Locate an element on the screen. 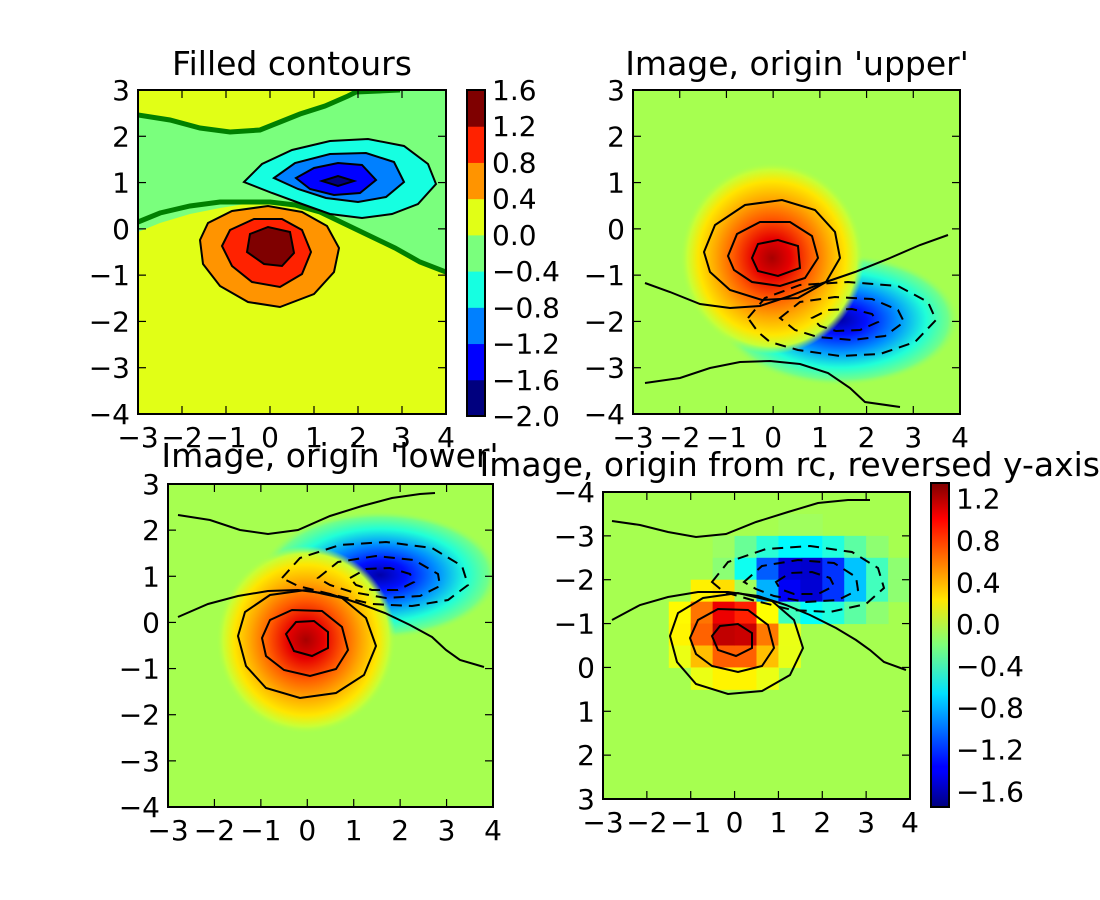 The height and width of the screenshot is (900, 1100). colorbar-levels: 1.61.20.8 0.40.0−0.4−0.8 −1.2−1.6−2.0 is located at coordinates (513, 253).